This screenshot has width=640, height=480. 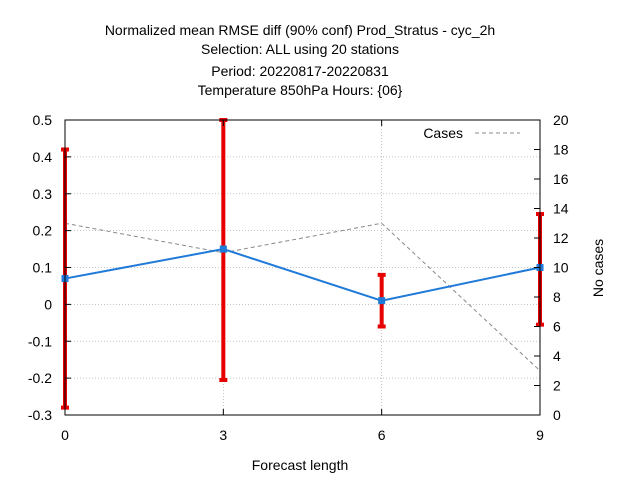 I want to click on x-tick-label: 9, so click(x=540, y=435).